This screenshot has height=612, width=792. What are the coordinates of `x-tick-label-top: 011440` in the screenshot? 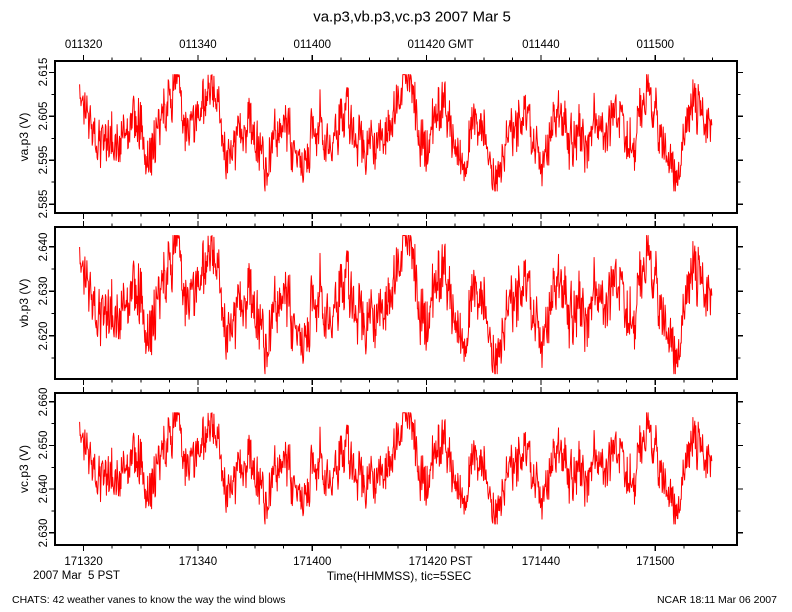 It's located at (541, 45).